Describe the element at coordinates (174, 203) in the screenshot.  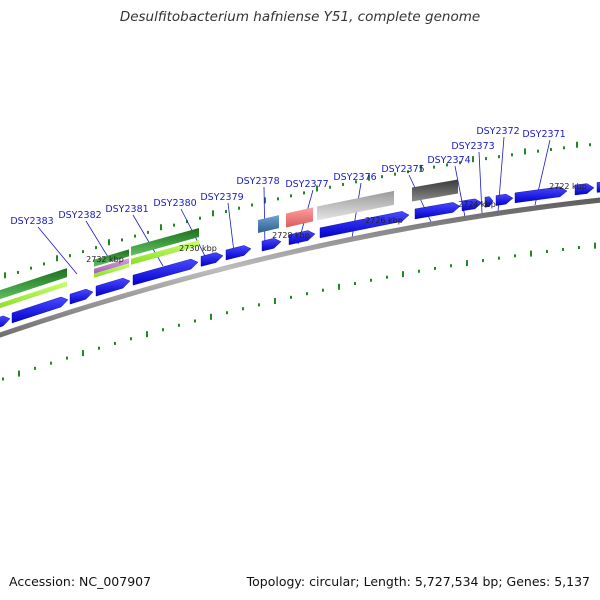
I see `gene-label: DSY2380` at that location.